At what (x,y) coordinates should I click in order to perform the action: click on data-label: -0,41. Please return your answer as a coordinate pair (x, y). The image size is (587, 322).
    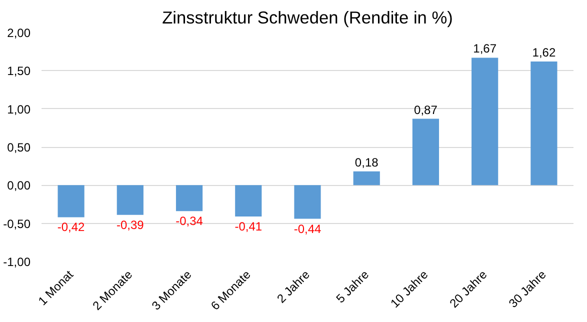
    Looking at the image, I should click on (248, 226).